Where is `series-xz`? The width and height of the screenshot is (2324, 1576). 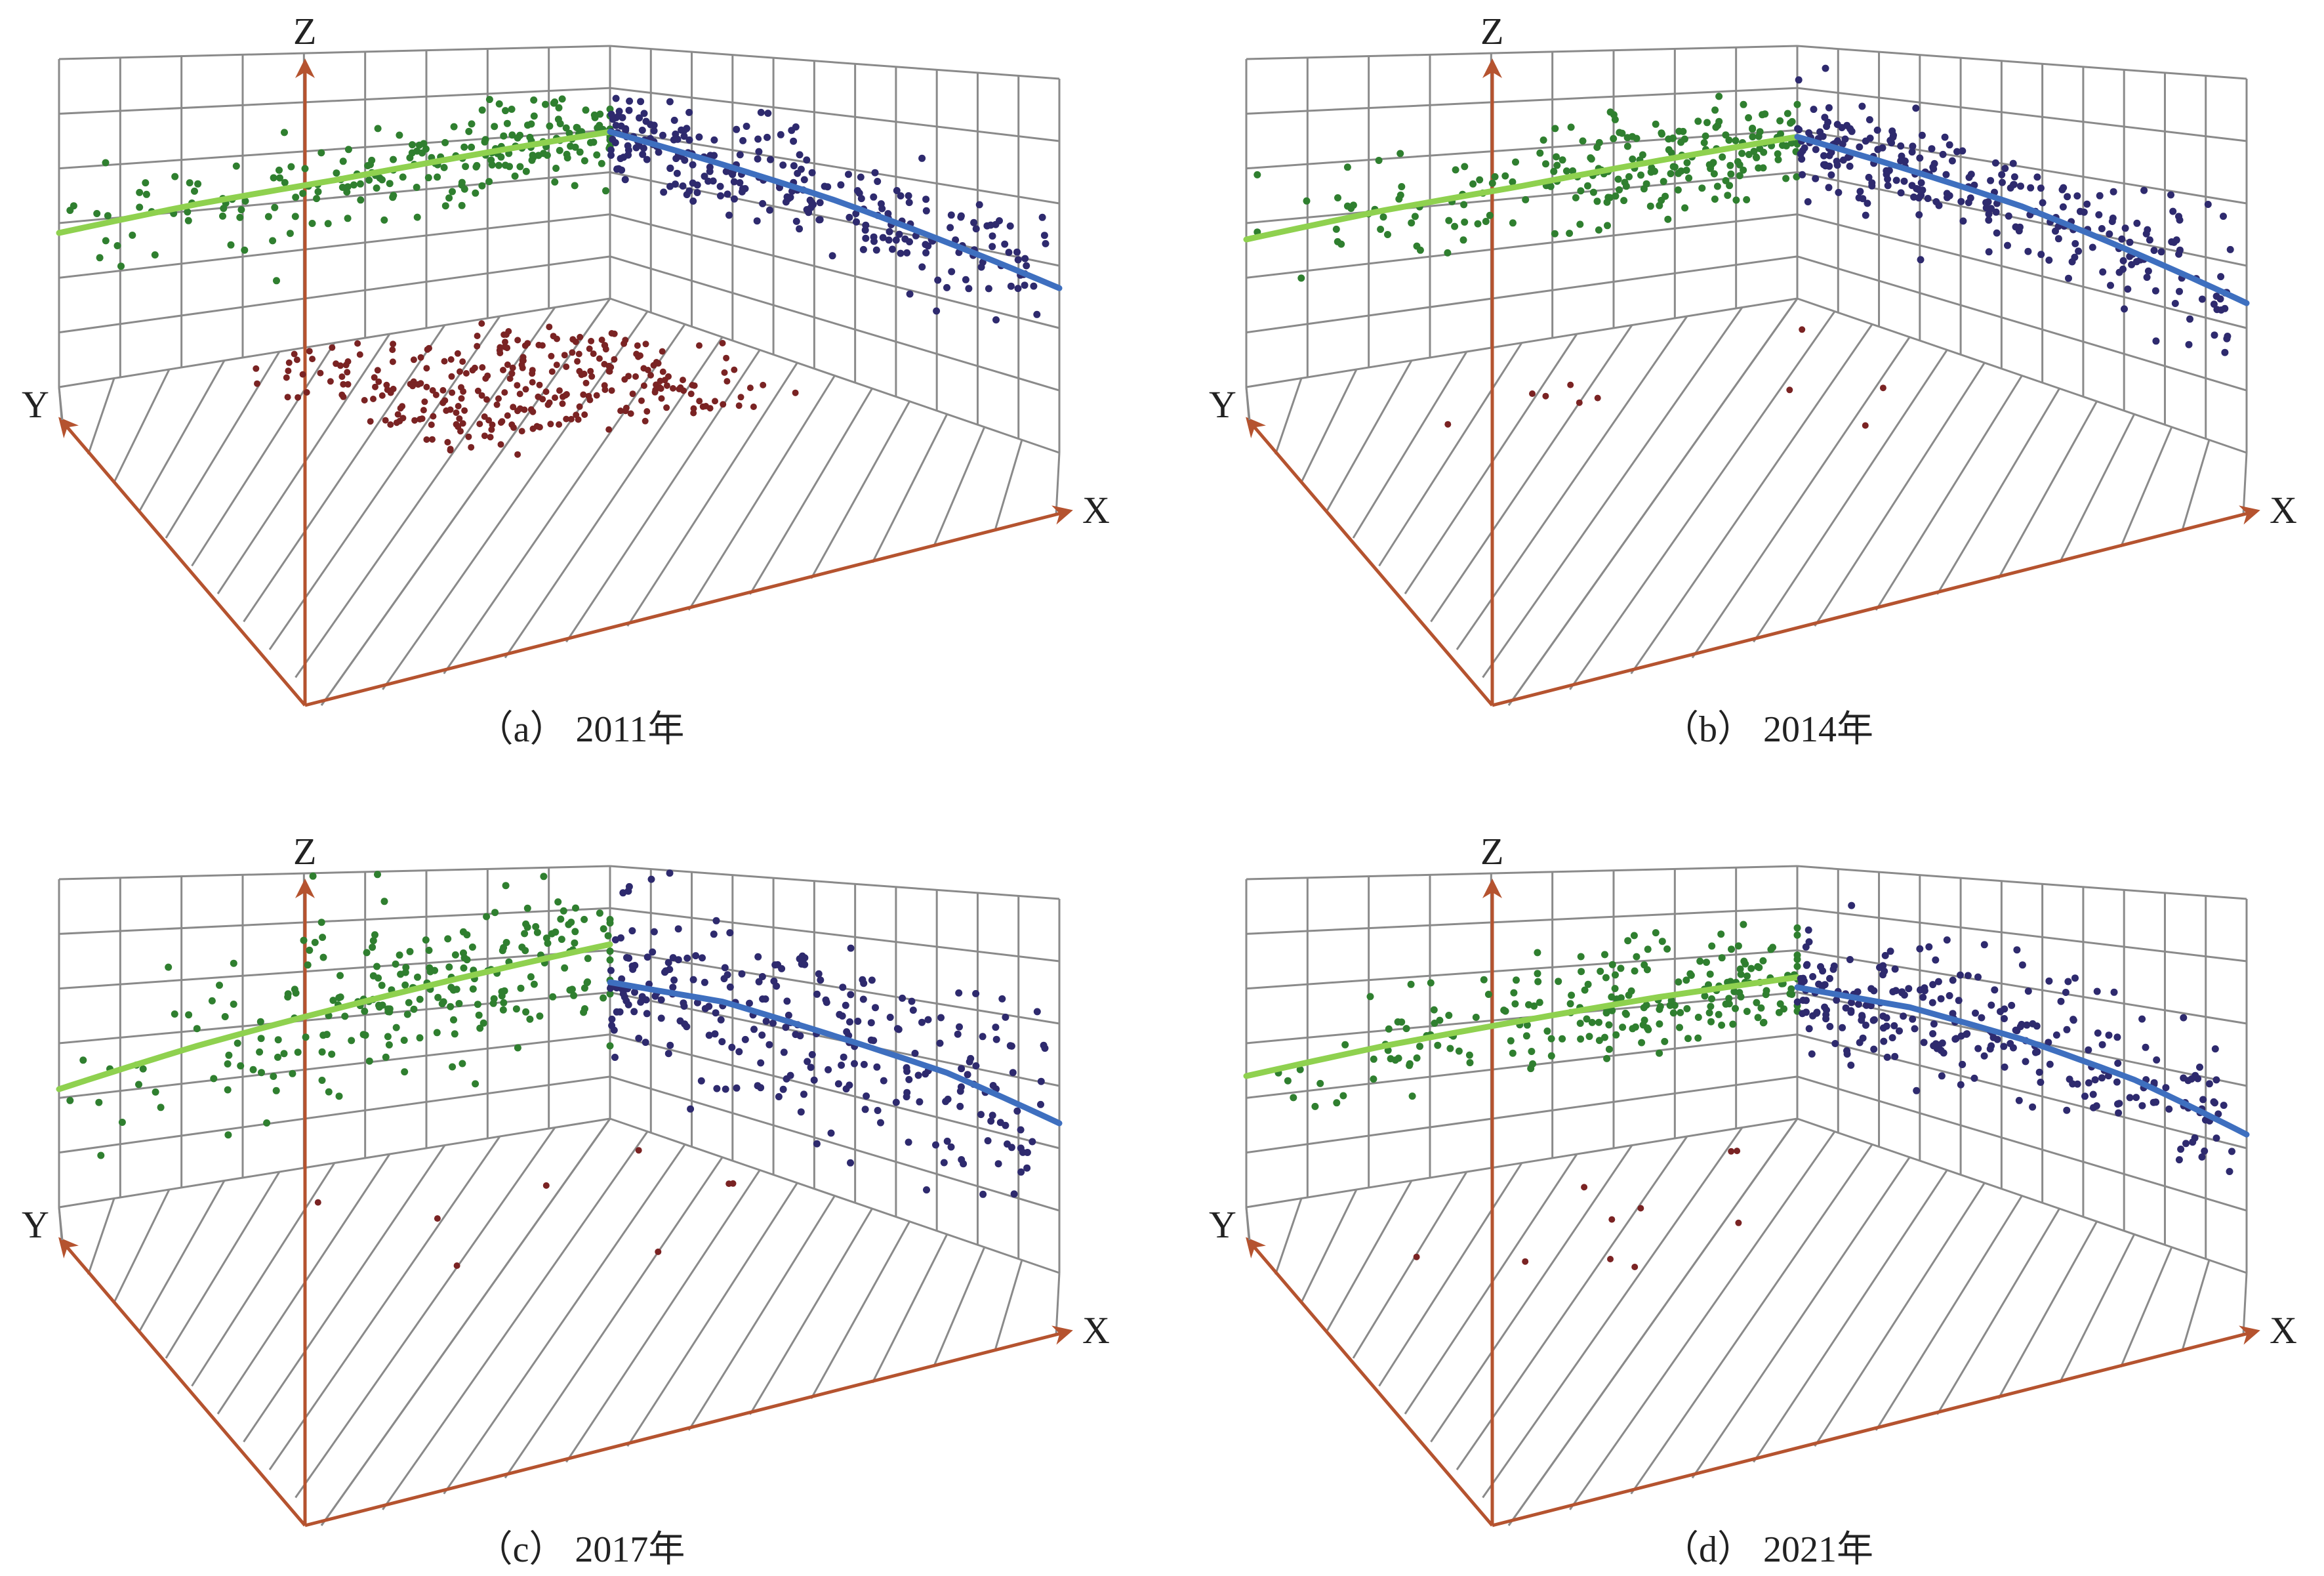
series-xz is located at coordinates (2022, 210).